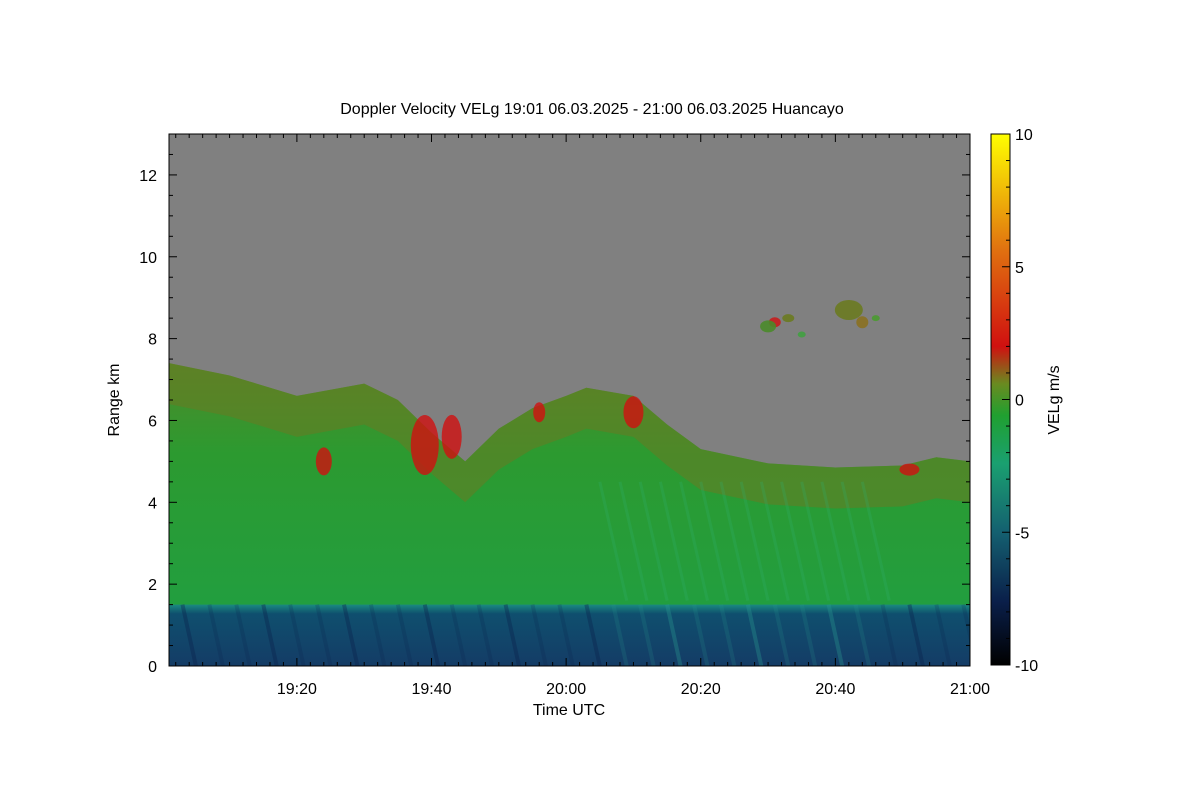  I want to click on positive-velocity-patches, so click(617, 396).